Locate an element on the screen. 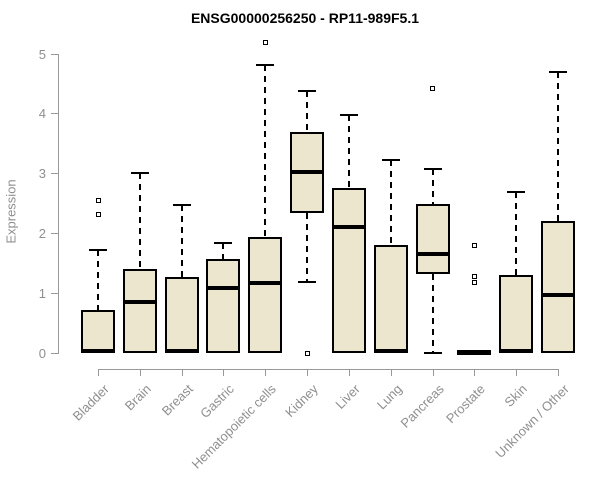 This screenshot has height=500, width=600. chart-title: ENSG00000256250 - RP11-989F5.1 is located at coordinates (305, 18).